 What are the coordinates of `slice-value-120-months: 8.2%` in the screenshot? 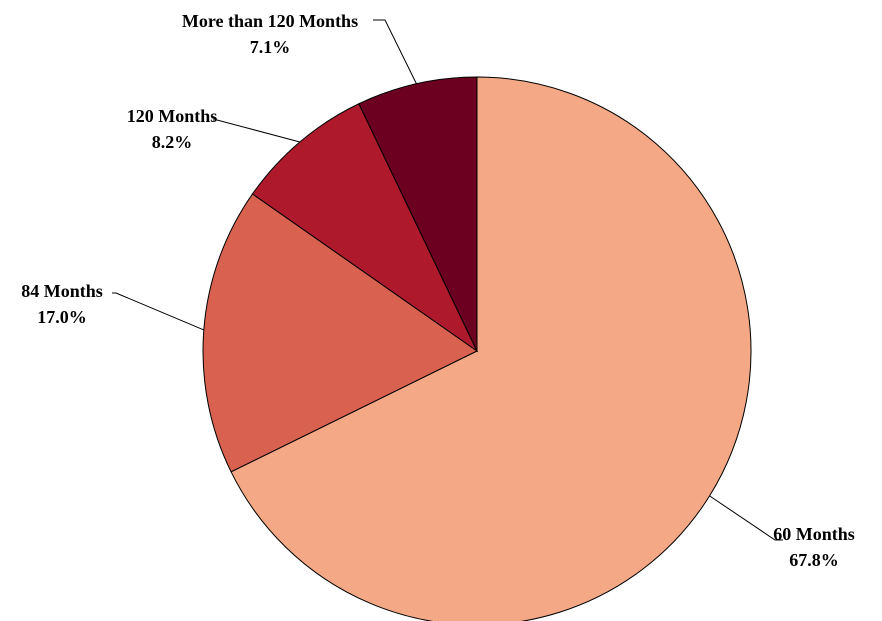 It's located at (172, 142).